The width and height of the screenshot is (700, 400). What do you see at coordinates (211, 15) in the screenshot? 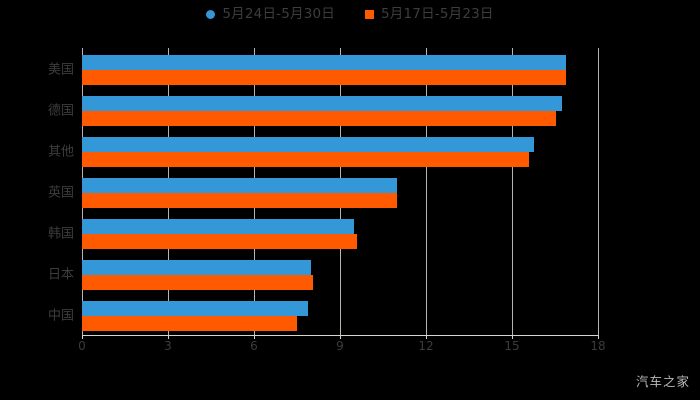
I see `circle-marker-icon` at bounding box center [211, 15].